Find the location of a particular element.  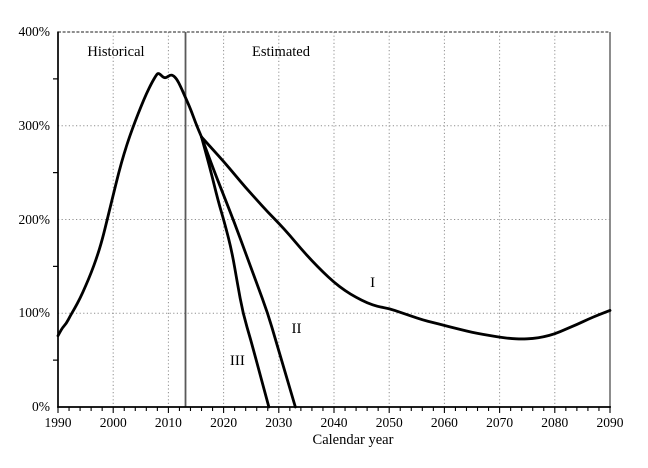

series-curve-label-ii: II is located at coordinates (296, 328).